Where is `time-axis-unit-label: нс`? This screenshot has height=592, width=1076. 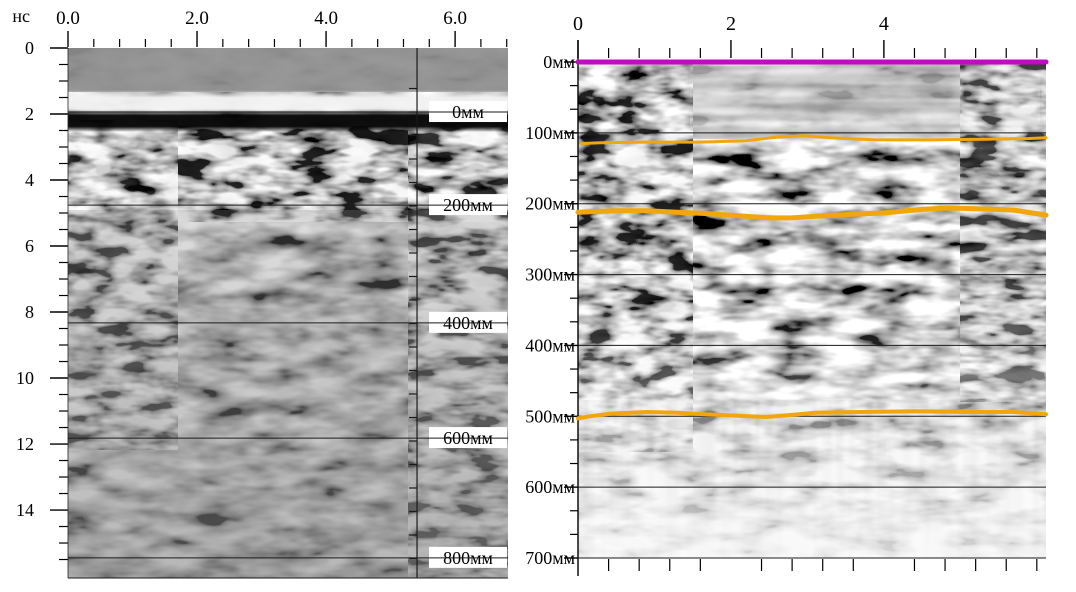
time-axis-unit-label: нс is located at coordinates (21, 16).